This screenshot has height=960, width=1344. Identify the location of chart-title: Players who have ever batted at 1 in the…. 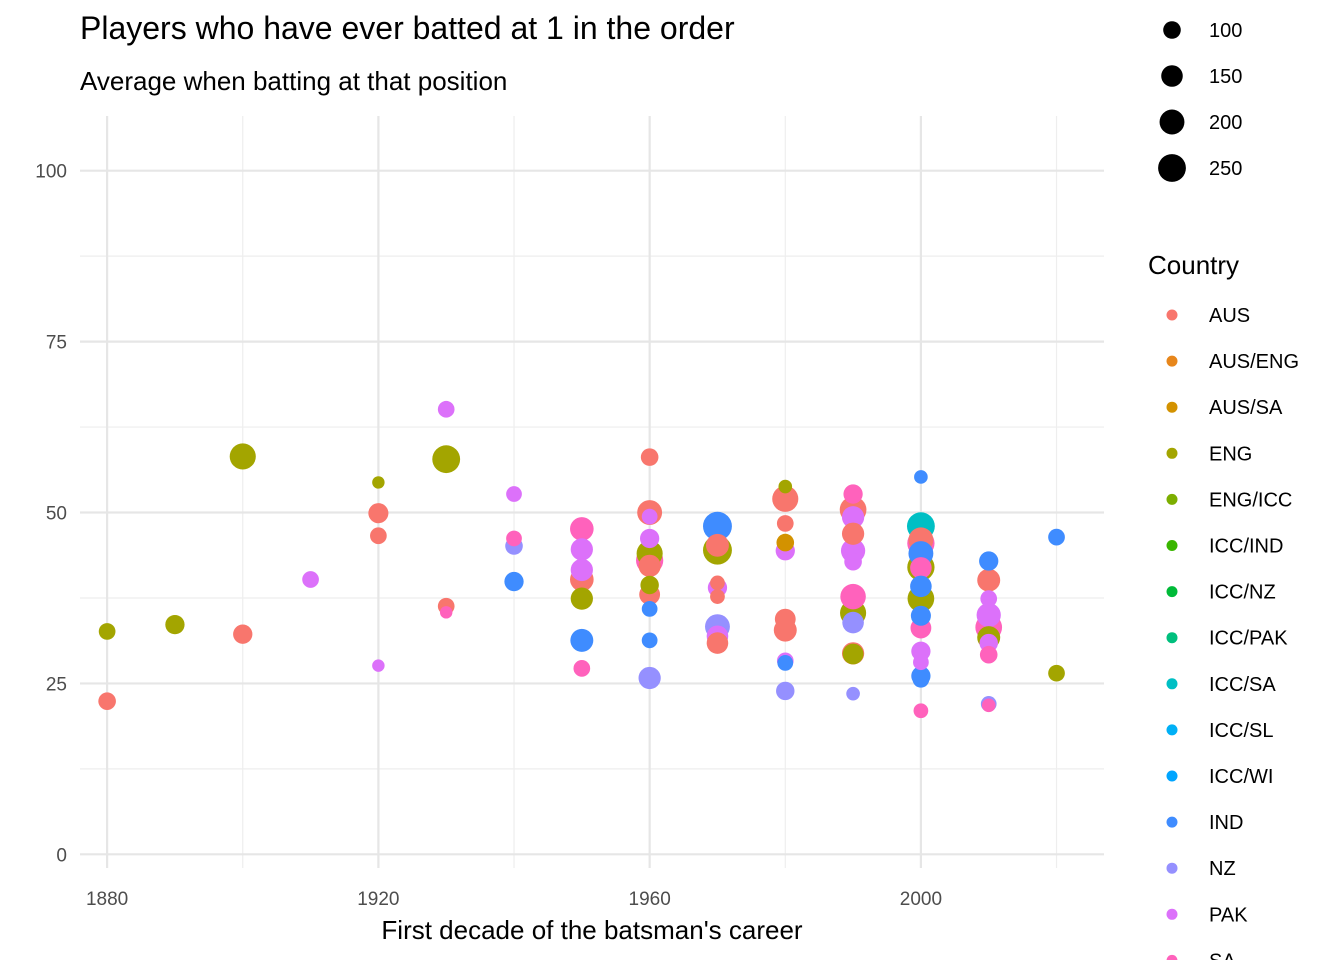
(407, 28).